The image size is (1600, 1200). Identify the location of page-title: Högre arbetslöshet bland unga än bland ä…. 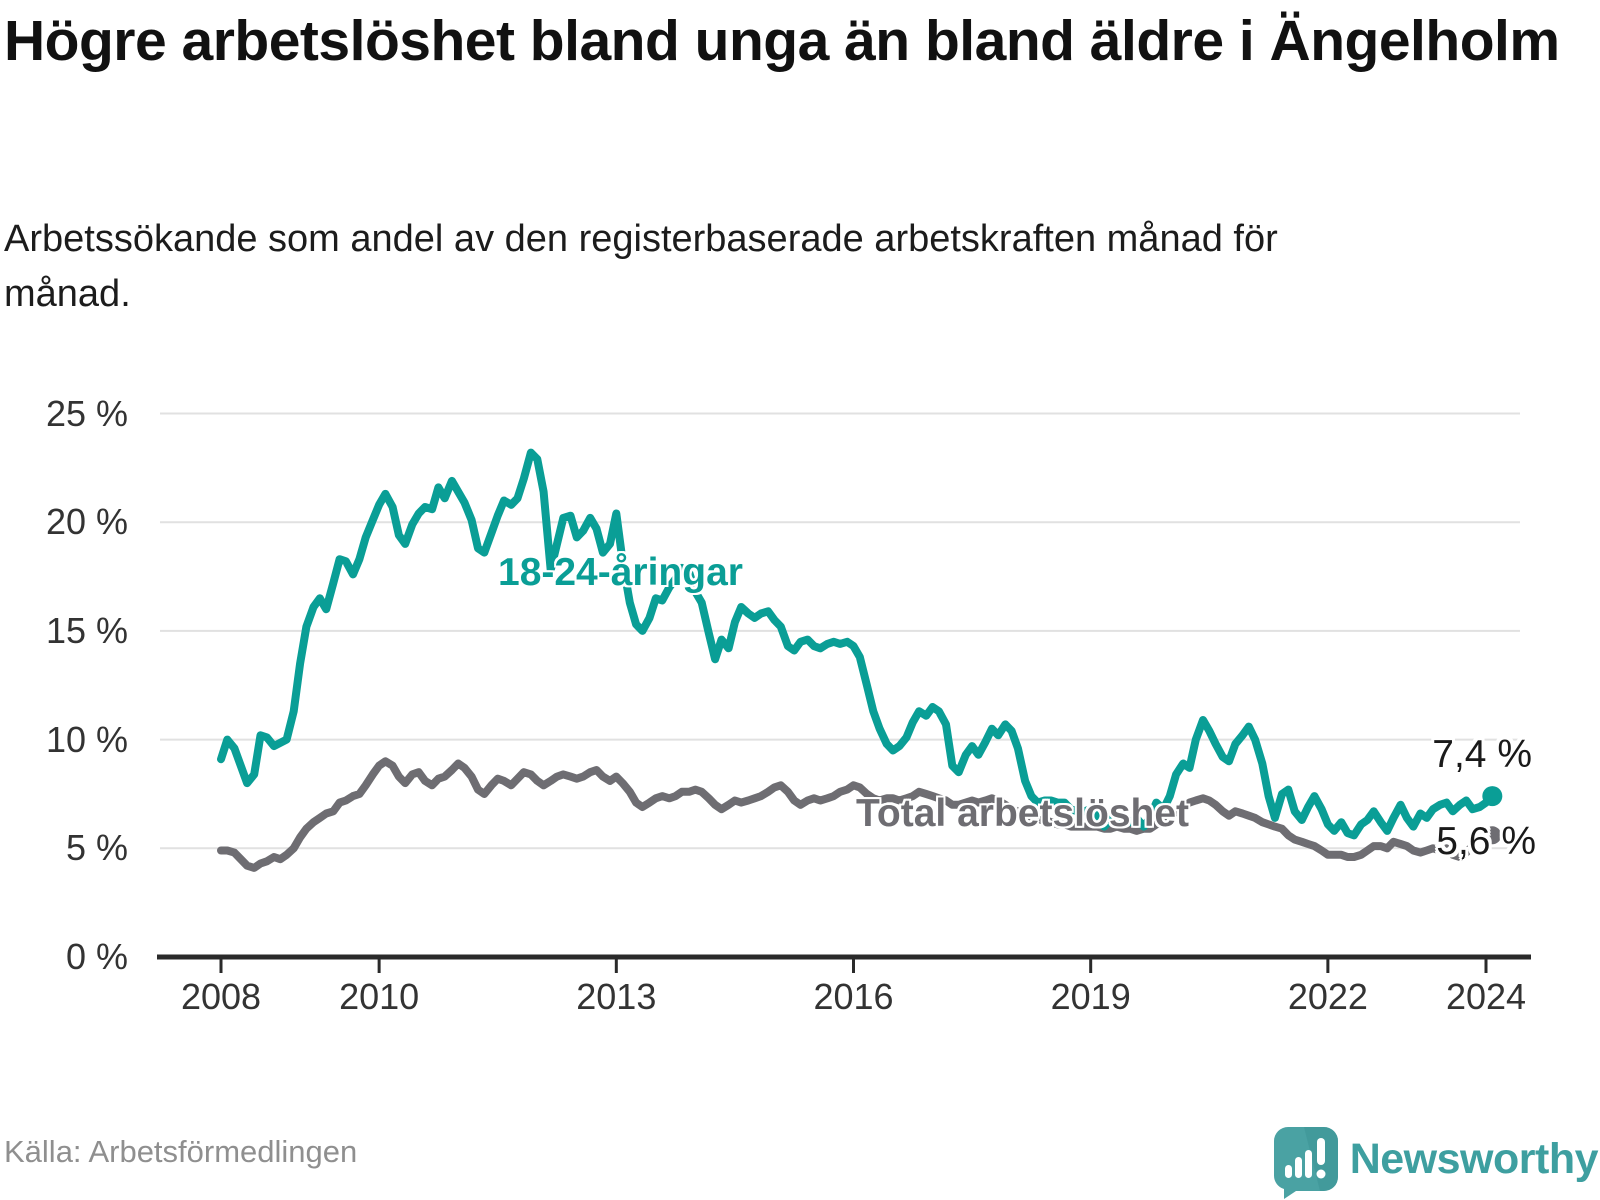
(782, 41).